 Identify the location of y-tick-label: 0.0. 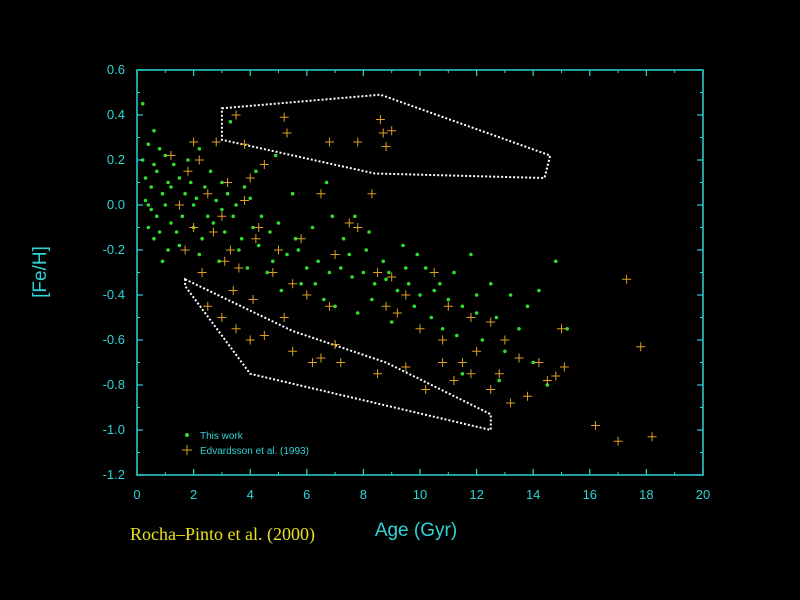
(116, 204).